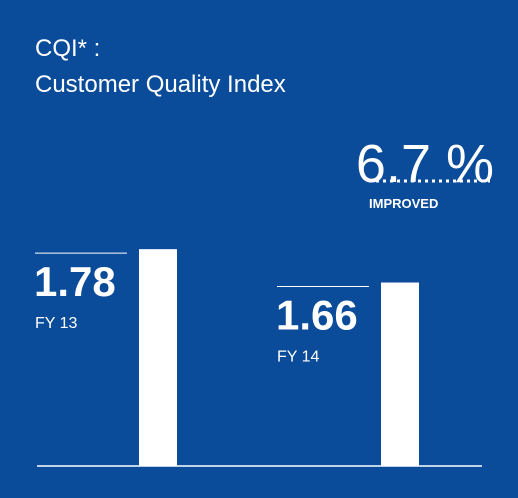 The height and width of the screenshot is (498, 518). Describe the element at coordinates (403, 203) in the screenshot. I see `annotation-label: IMPROVED` at that location.